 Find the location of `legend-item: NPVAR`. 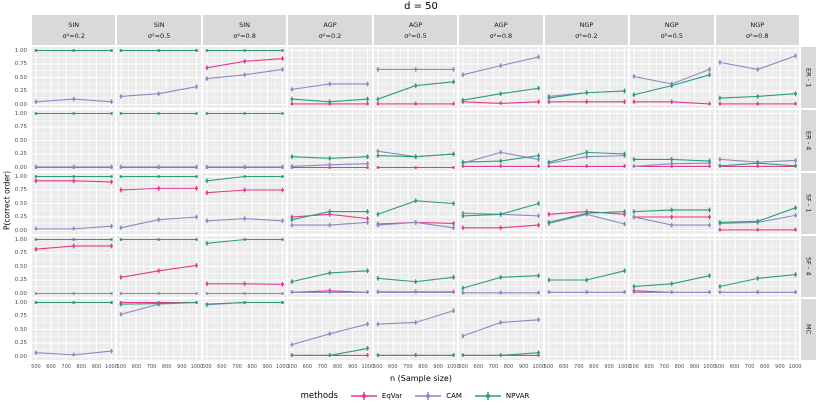

legend-item: NPVAR is located at coordinates (501, 396).